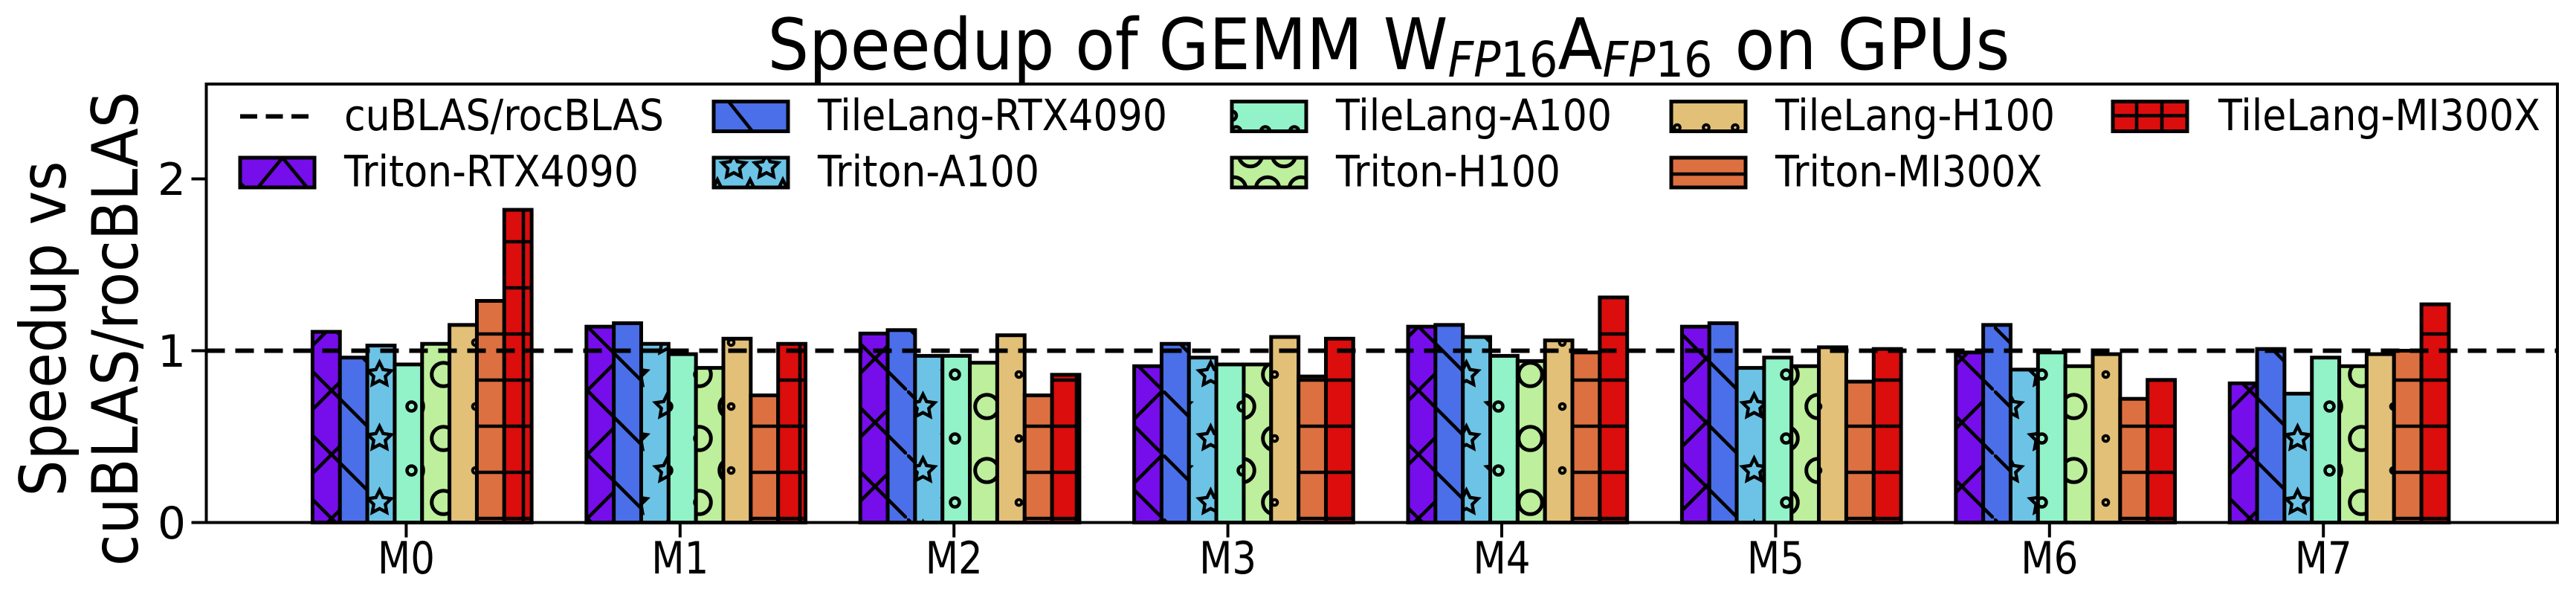 The height and width of the screenshot is (601, 2576). Describe the element at coordinates (491, 172) in the screenshot. I see `legend-label-Triton-RTX4090: Triton-RTX4090` at that location.